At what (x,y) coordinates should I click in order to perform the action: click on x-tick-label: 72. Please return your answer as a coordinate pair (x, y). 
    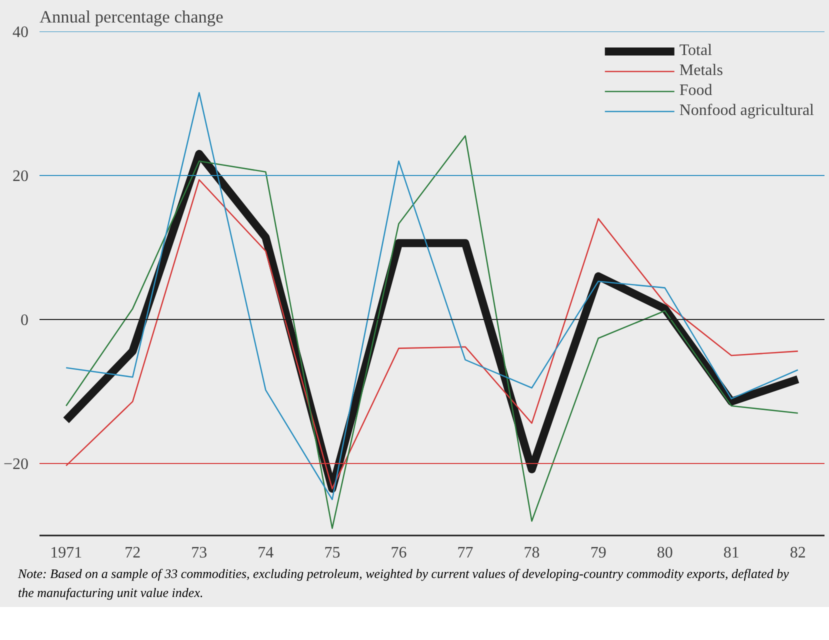
    Looking at the image, I should click on (132, 553).